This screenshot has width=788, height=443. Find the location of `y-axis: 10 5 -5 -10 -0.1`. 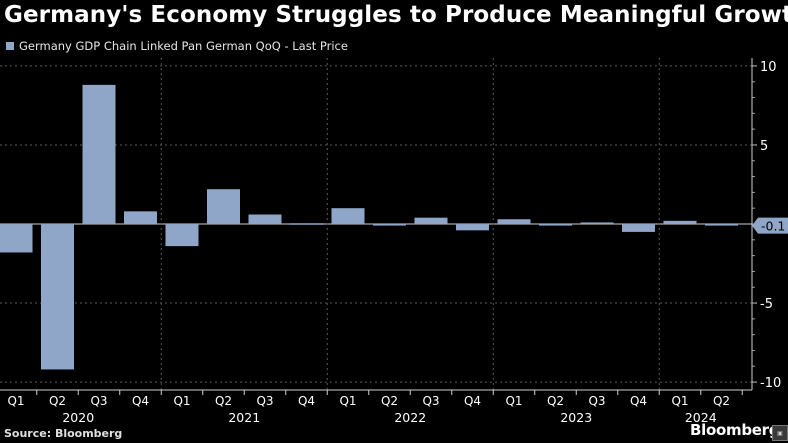

y-axis: 10 5 -5 -10 -0.1 is located at coordinates (769, 224).